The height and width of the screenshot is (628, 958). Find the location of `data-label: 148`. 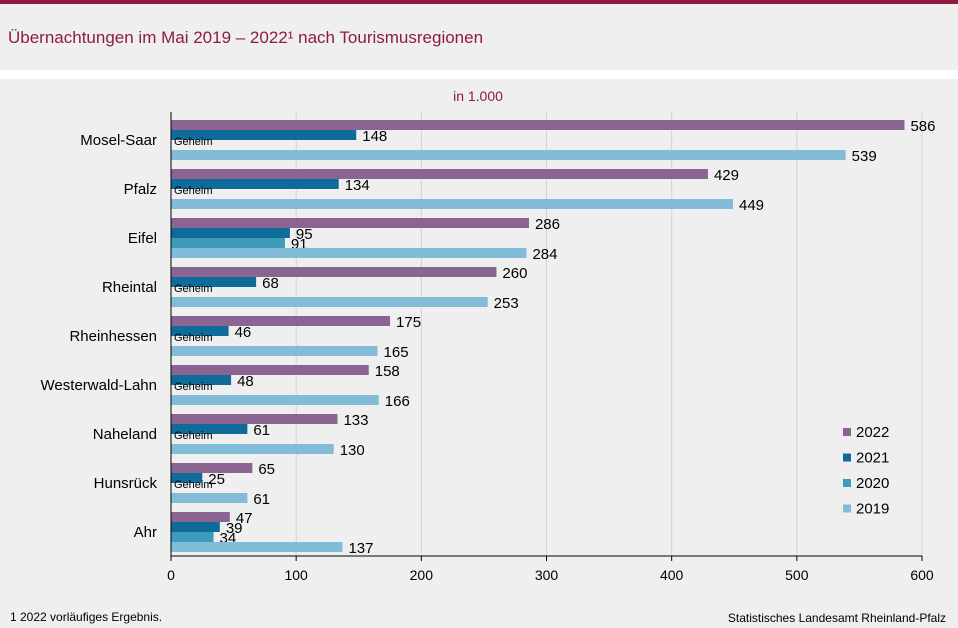

data-label: 148 is located at coordinates (374, 136).